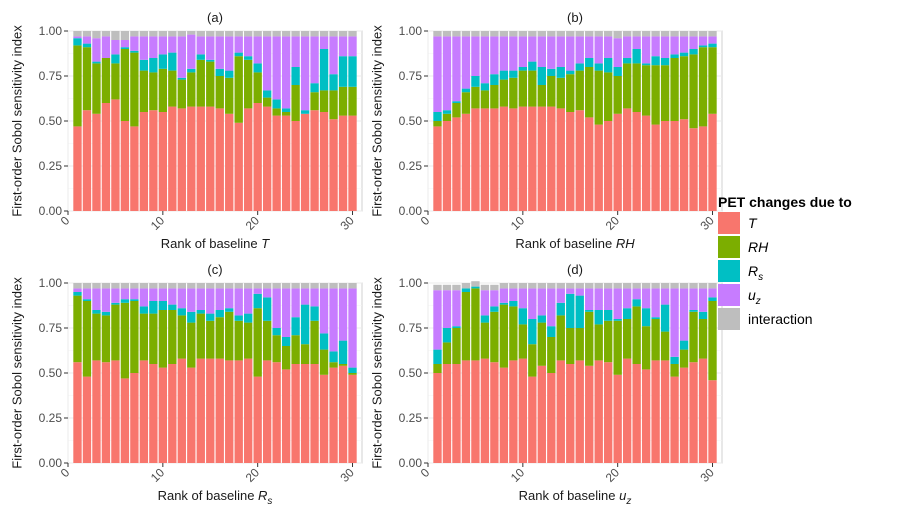  What do you see at coordinates (51, 211) in the screenshot?
I see `y-tick-label: 0.00` at bounding box center [51, 211].